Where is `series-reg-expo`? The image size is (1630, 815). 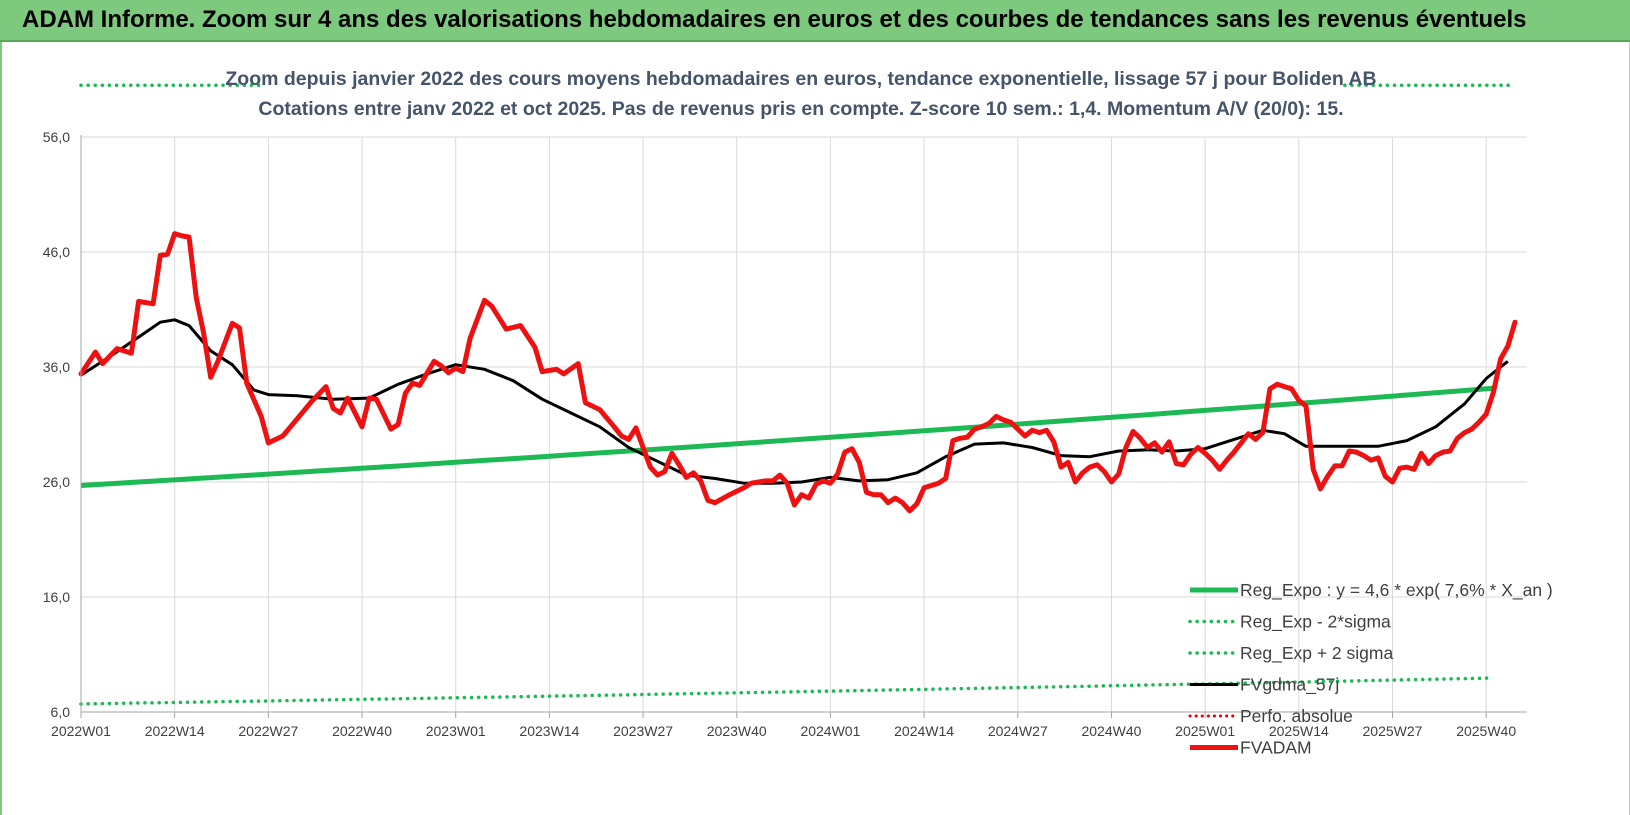
series-reg-expo is located at coordinates (787, 436).